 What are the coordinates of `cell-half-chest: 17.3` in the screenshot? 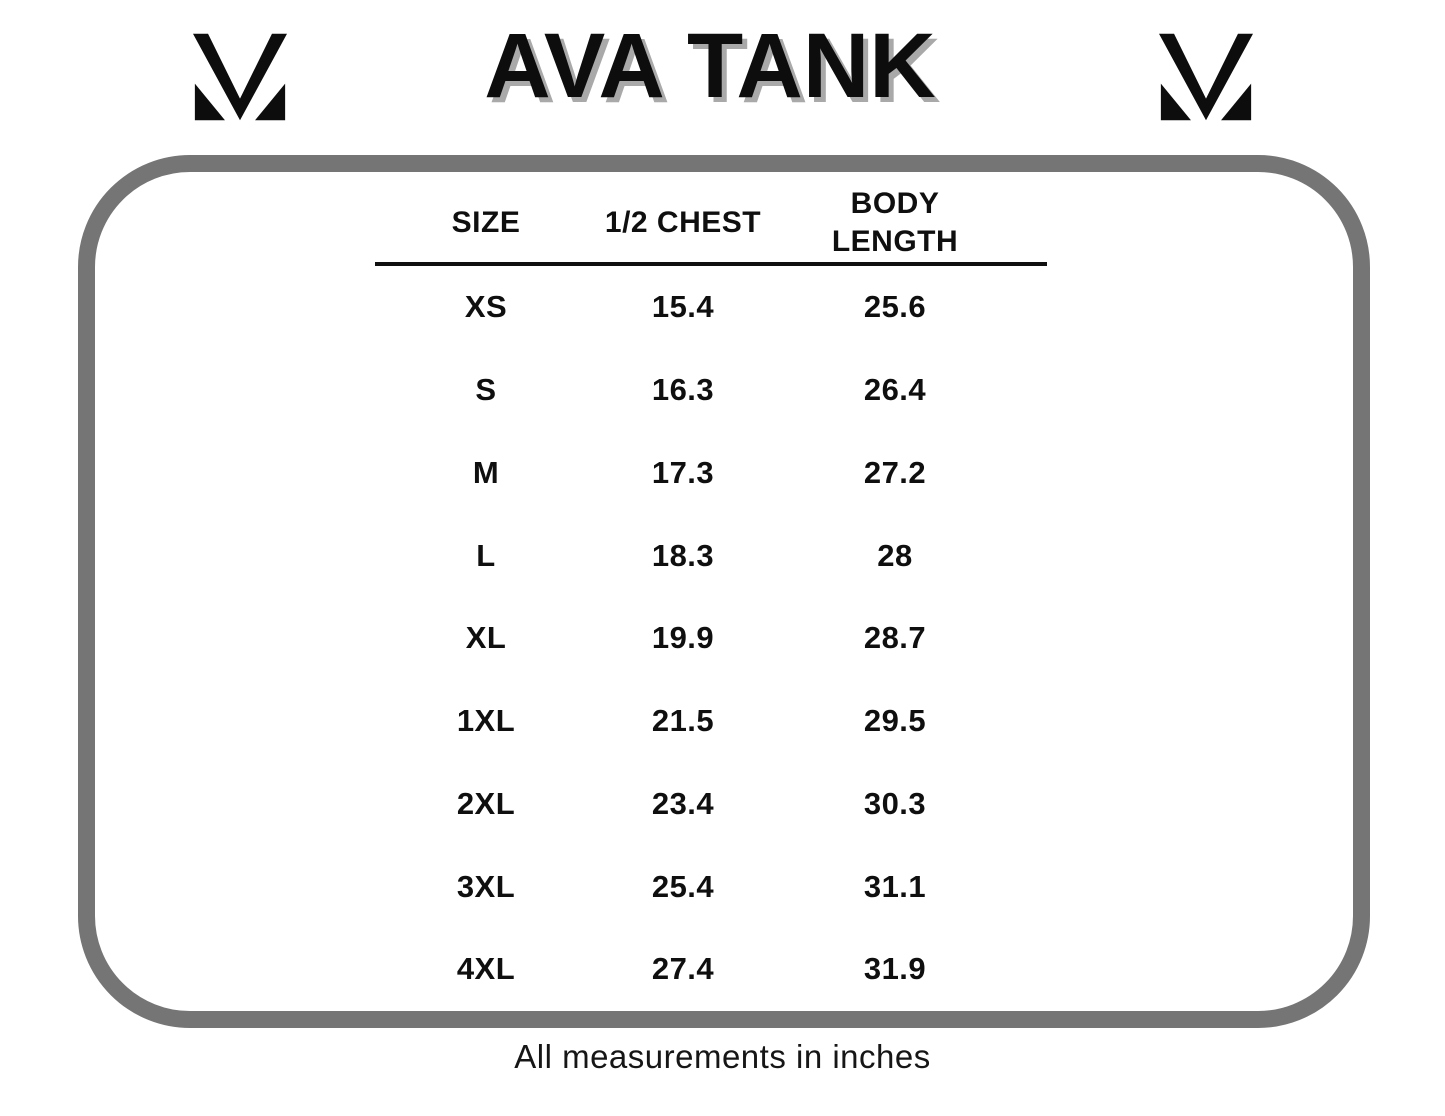 It's located at (683, 472).